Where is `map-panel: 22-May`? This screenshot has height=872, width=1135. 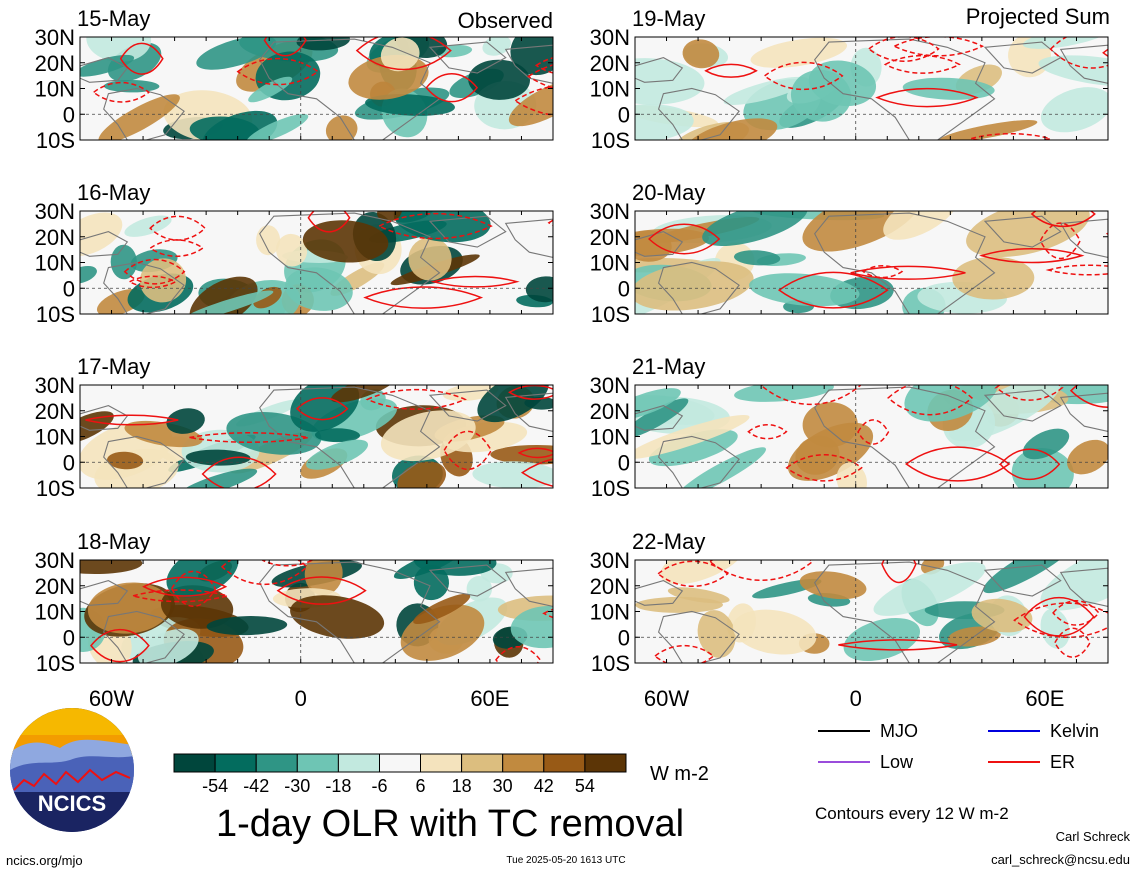 map-panel: 22-May is located at coordinates (870, 596).